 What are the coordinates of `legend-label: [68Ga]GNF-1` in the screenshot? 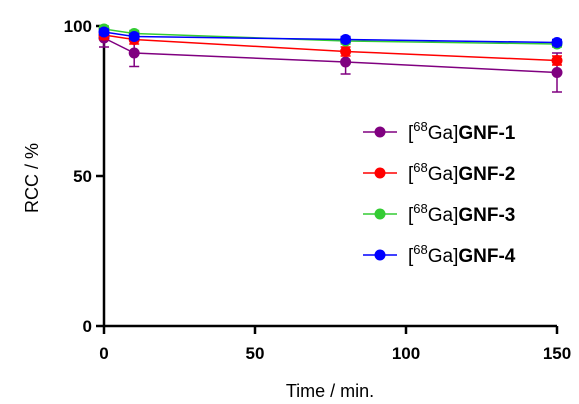 It's located at (462, 131).